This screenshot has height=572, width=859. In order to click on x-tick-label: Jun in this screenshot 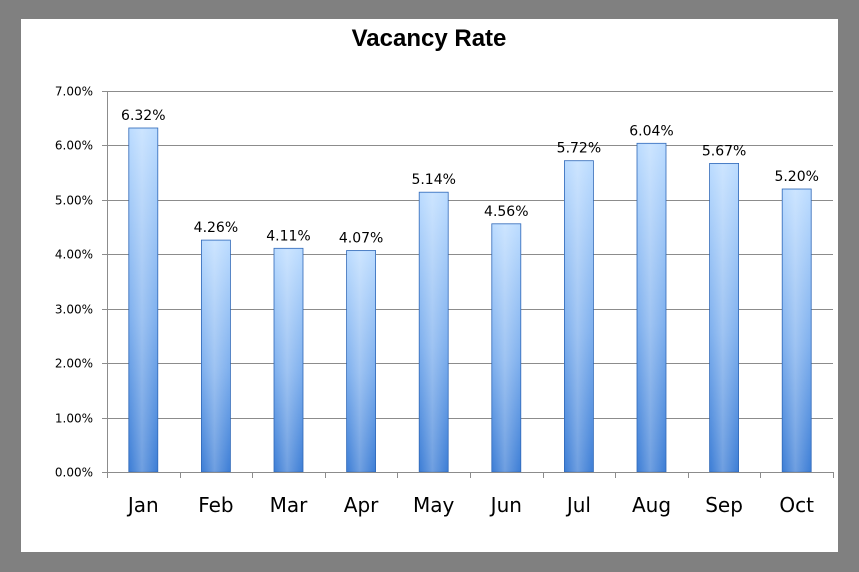, I will do `click(505, 505)`.